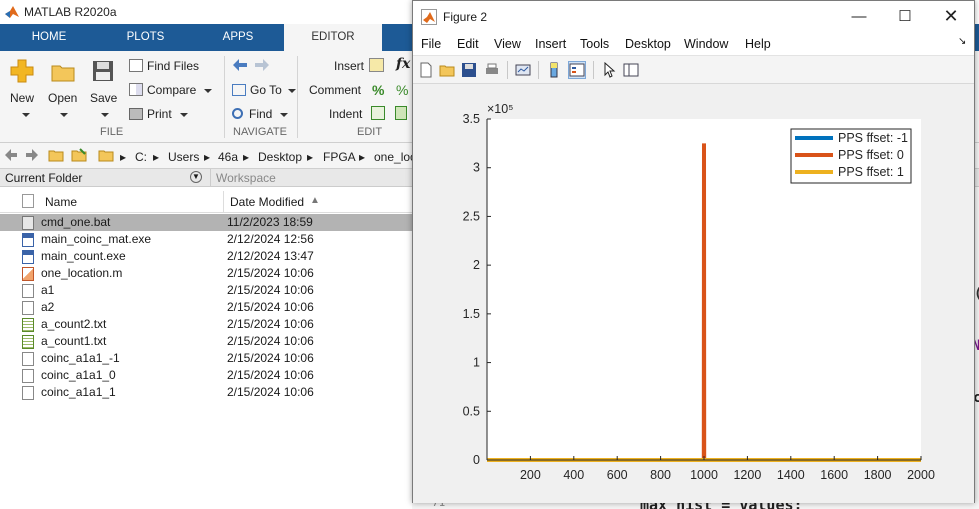 The width and height of the screenshot is (979, 509). Describe the element at coordinates (962, 41) in the screenshot. I see `dock-arrow-icon: ↘` at that location.